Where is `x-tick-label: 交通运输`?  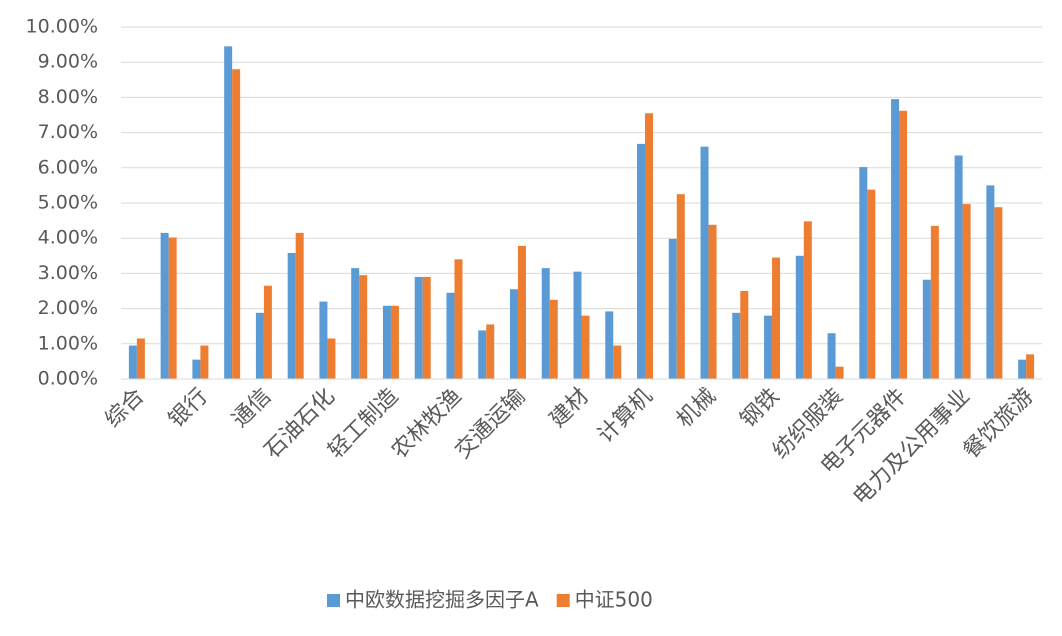 x-tick-label: 交通运输 is located at coordinates (491, 424).